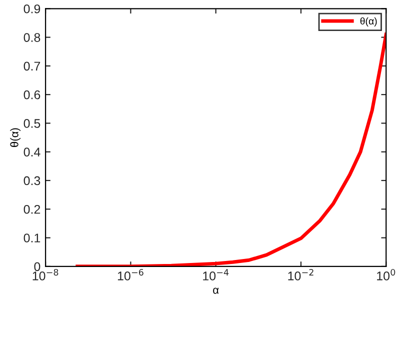 The image size is (396, 346). What do you see at coordinates (131, 274) in the screenshot?
I see `x-tick-label: 10$^{−6}$` at bounding box center [131, 274].